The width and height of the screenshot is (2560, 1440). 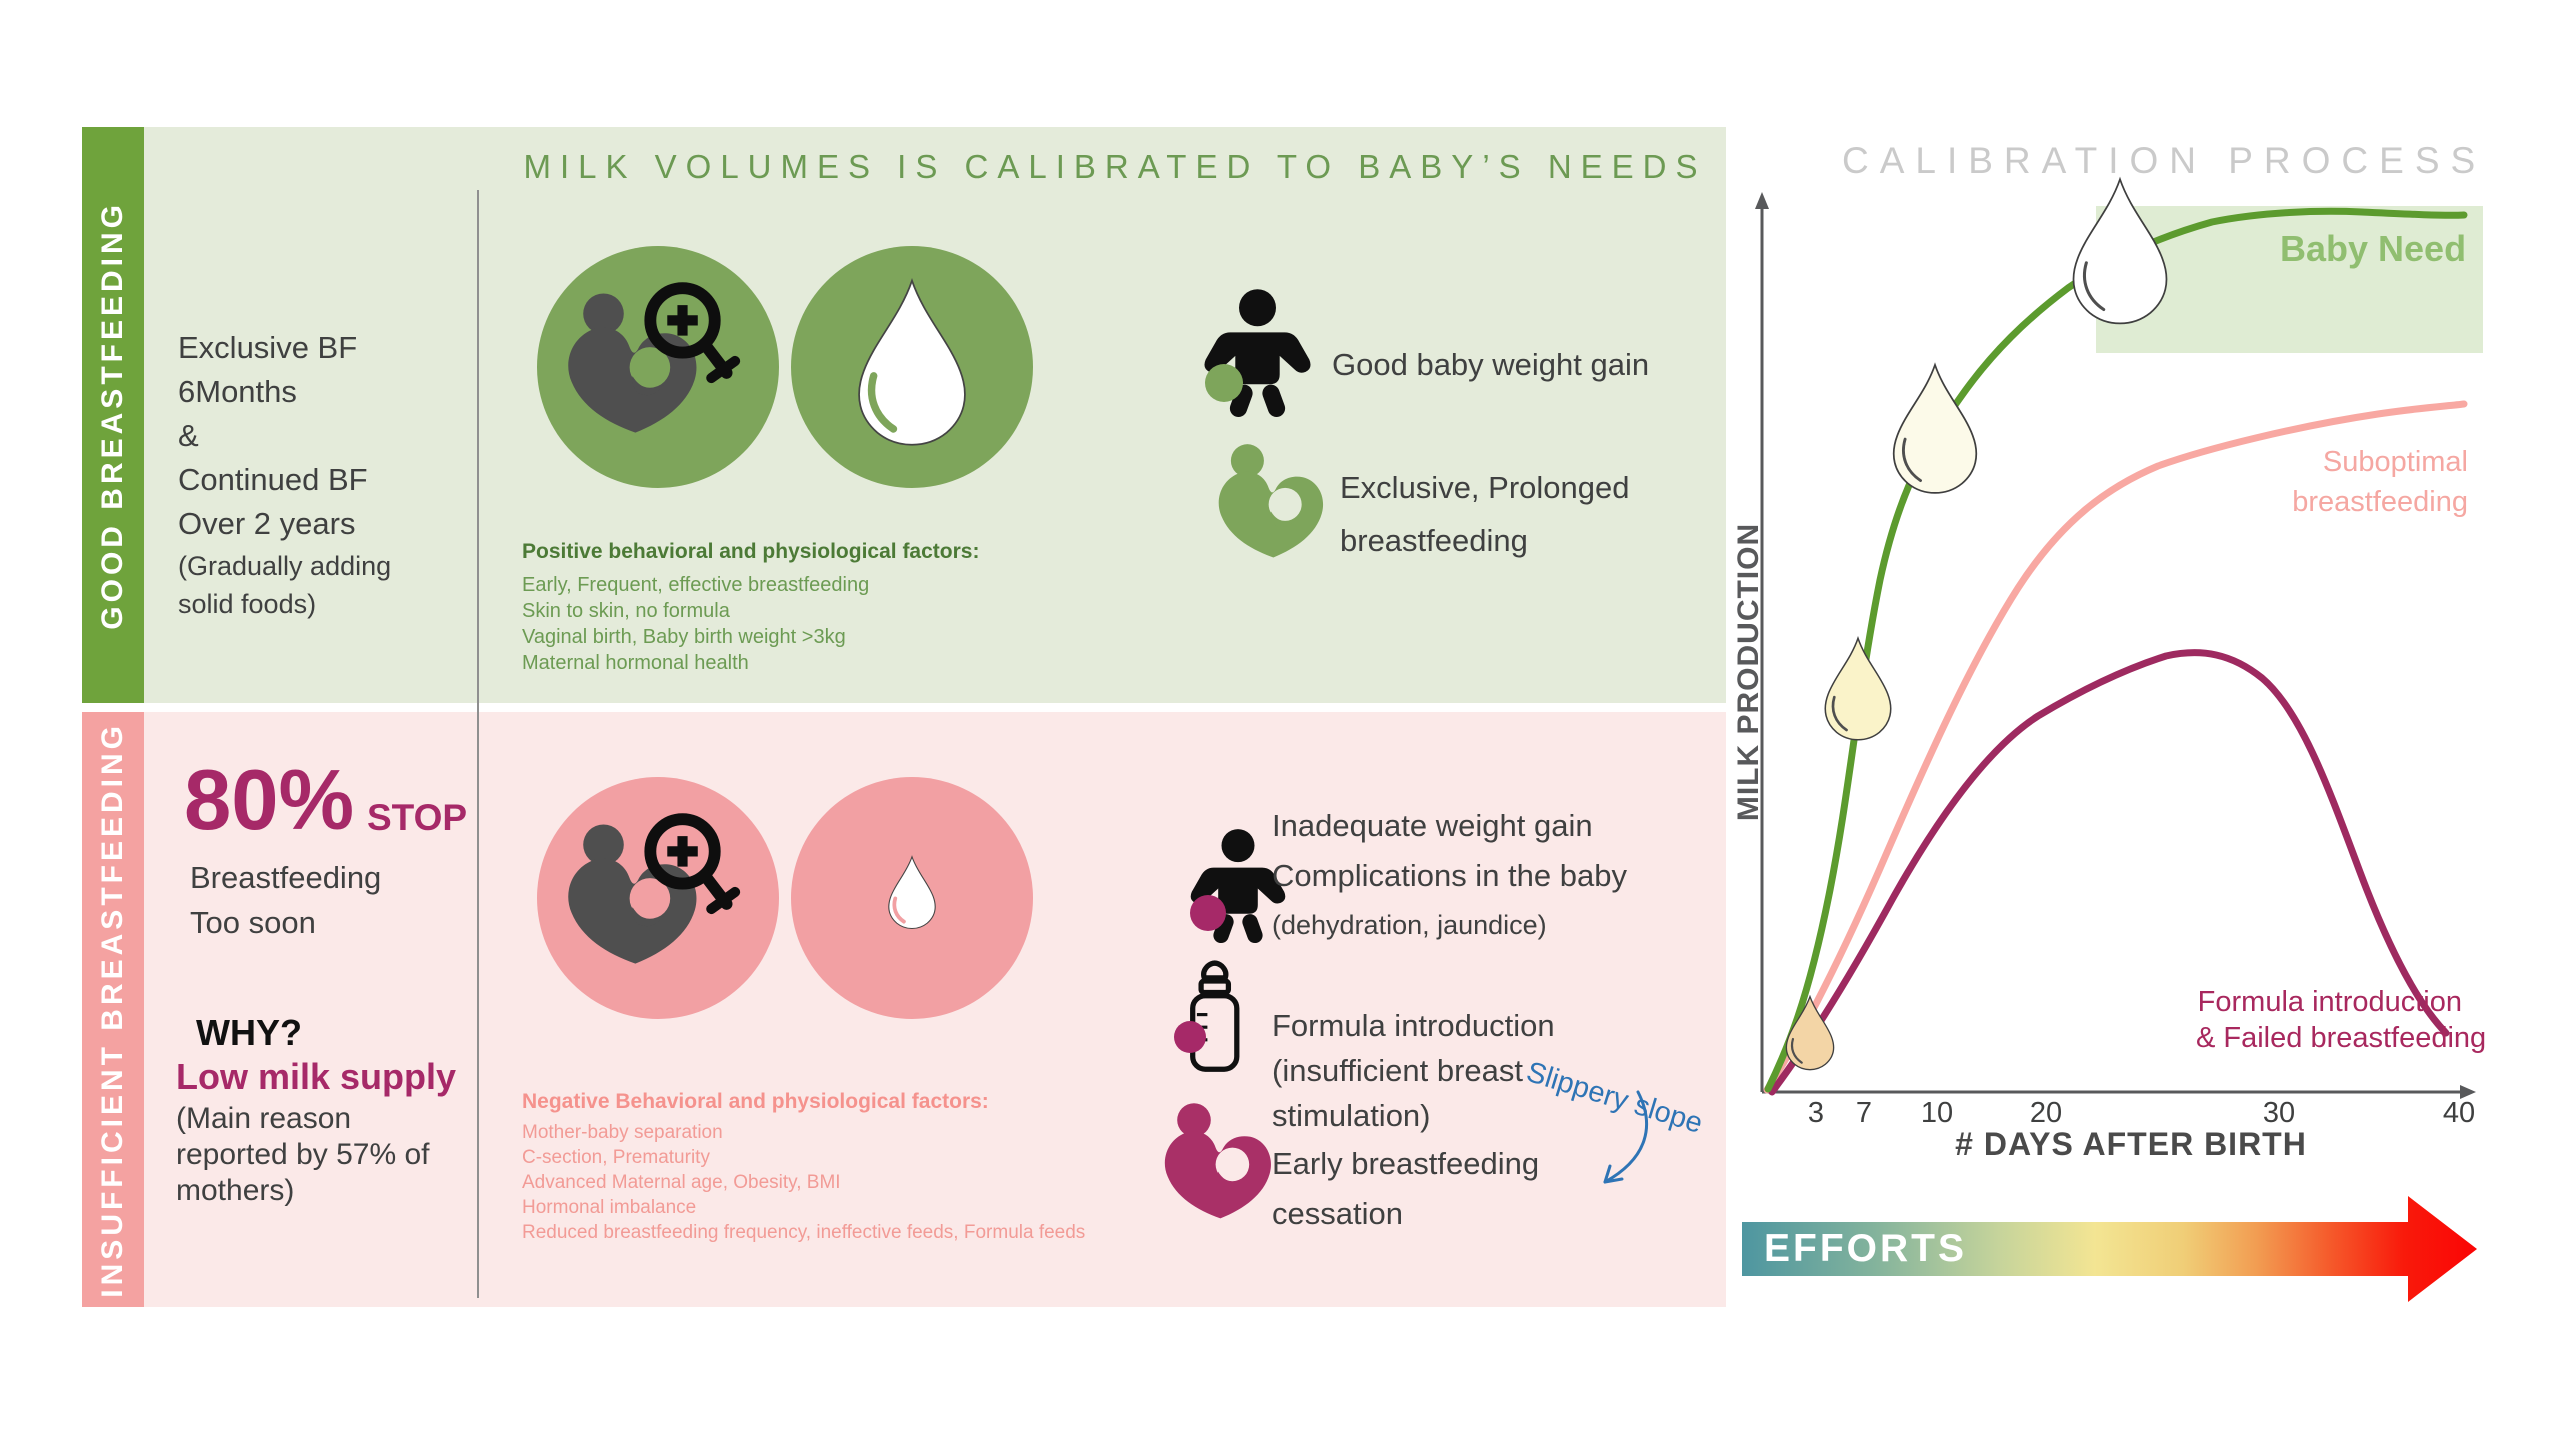 I want to click on why-heading: WHY?, so click(x=249, y=1032).